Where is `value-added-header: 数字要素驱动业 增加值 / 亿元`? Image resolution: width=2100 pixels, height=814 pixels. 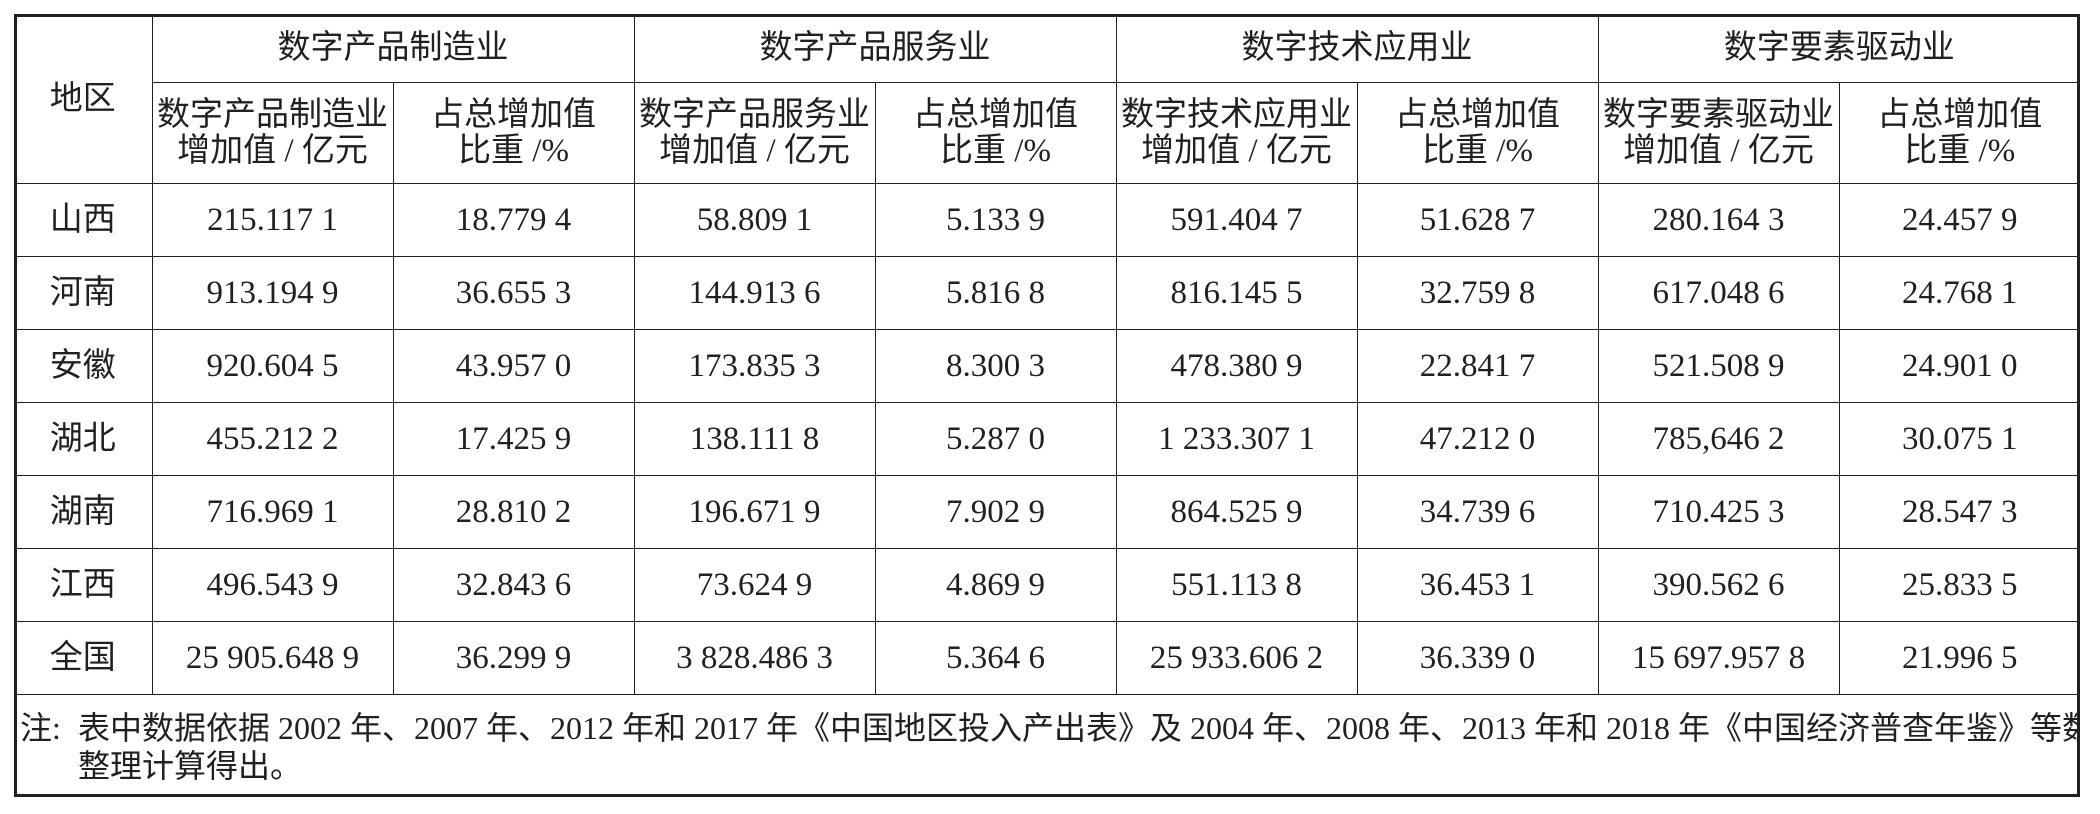 value-added-header: 数字要素驱动业 增加值 / 亿元 is located at coordinates (1718, 133).